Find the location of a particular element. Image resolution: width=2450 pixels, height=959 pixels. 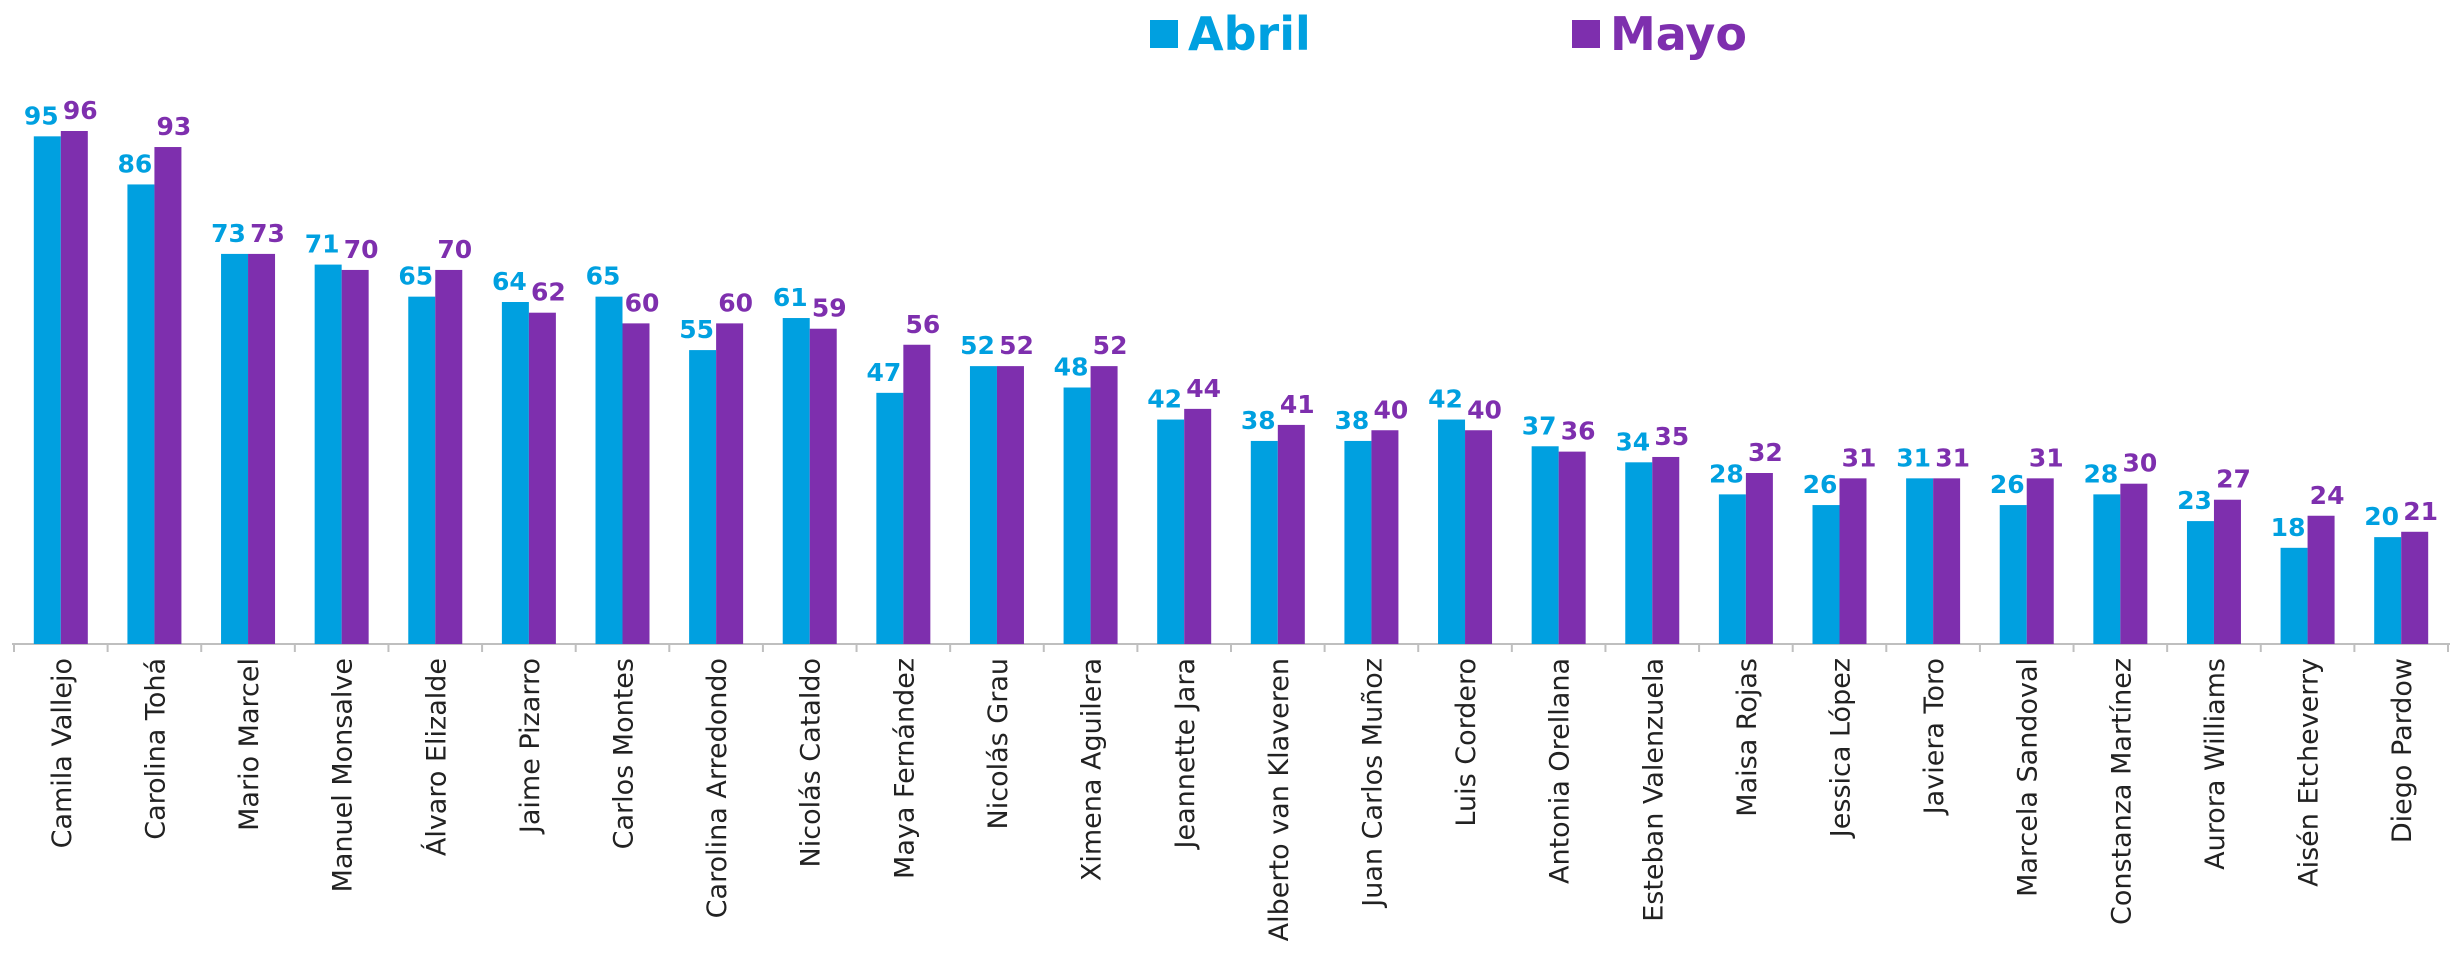

x-tick-label: Juan Carlos Muñoz is located at coordinates (1372, 783).